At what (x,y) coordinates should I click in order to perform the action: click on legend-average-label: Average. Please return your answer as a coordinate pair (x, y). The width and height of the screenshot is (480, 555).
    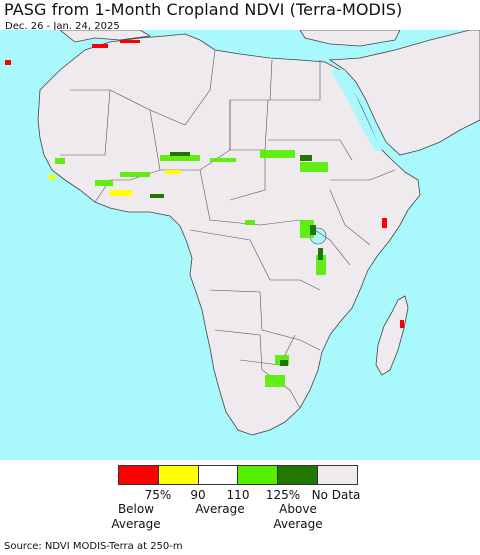
    Looking at the image, I should click on (220, 509).